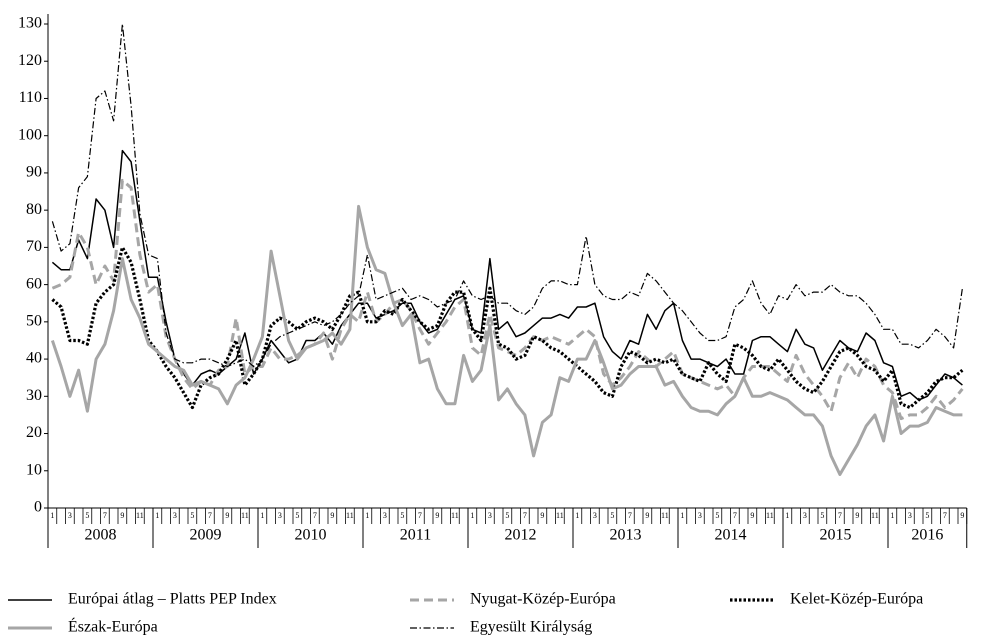 Image resolution: width=983 pixels, height=640 pixels. What do you see at coordinates (311, 535) in the screenshot?
I see `year-label: 2010` at bounding box center [311, 535].